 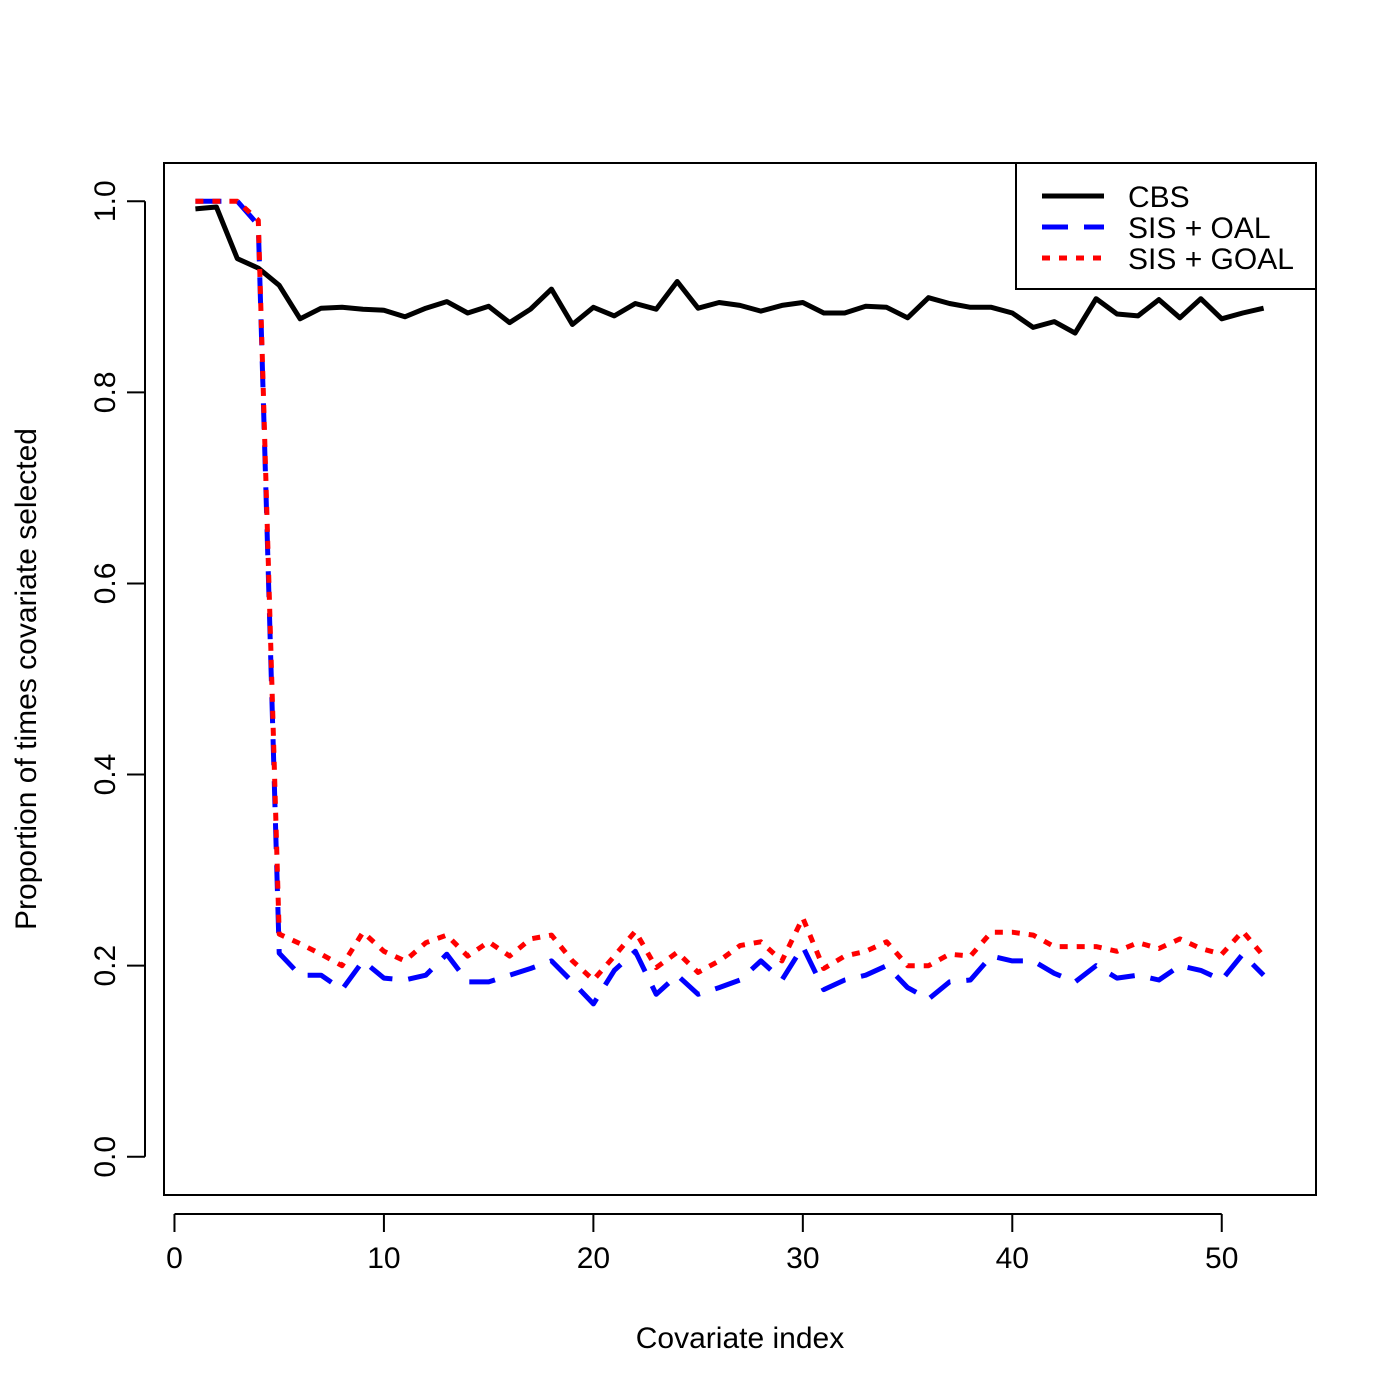 What do you see at coordinates (105, 775) in the screenshot?
I see `y-tick-label: 0.4` at bounding box center [105, 775].